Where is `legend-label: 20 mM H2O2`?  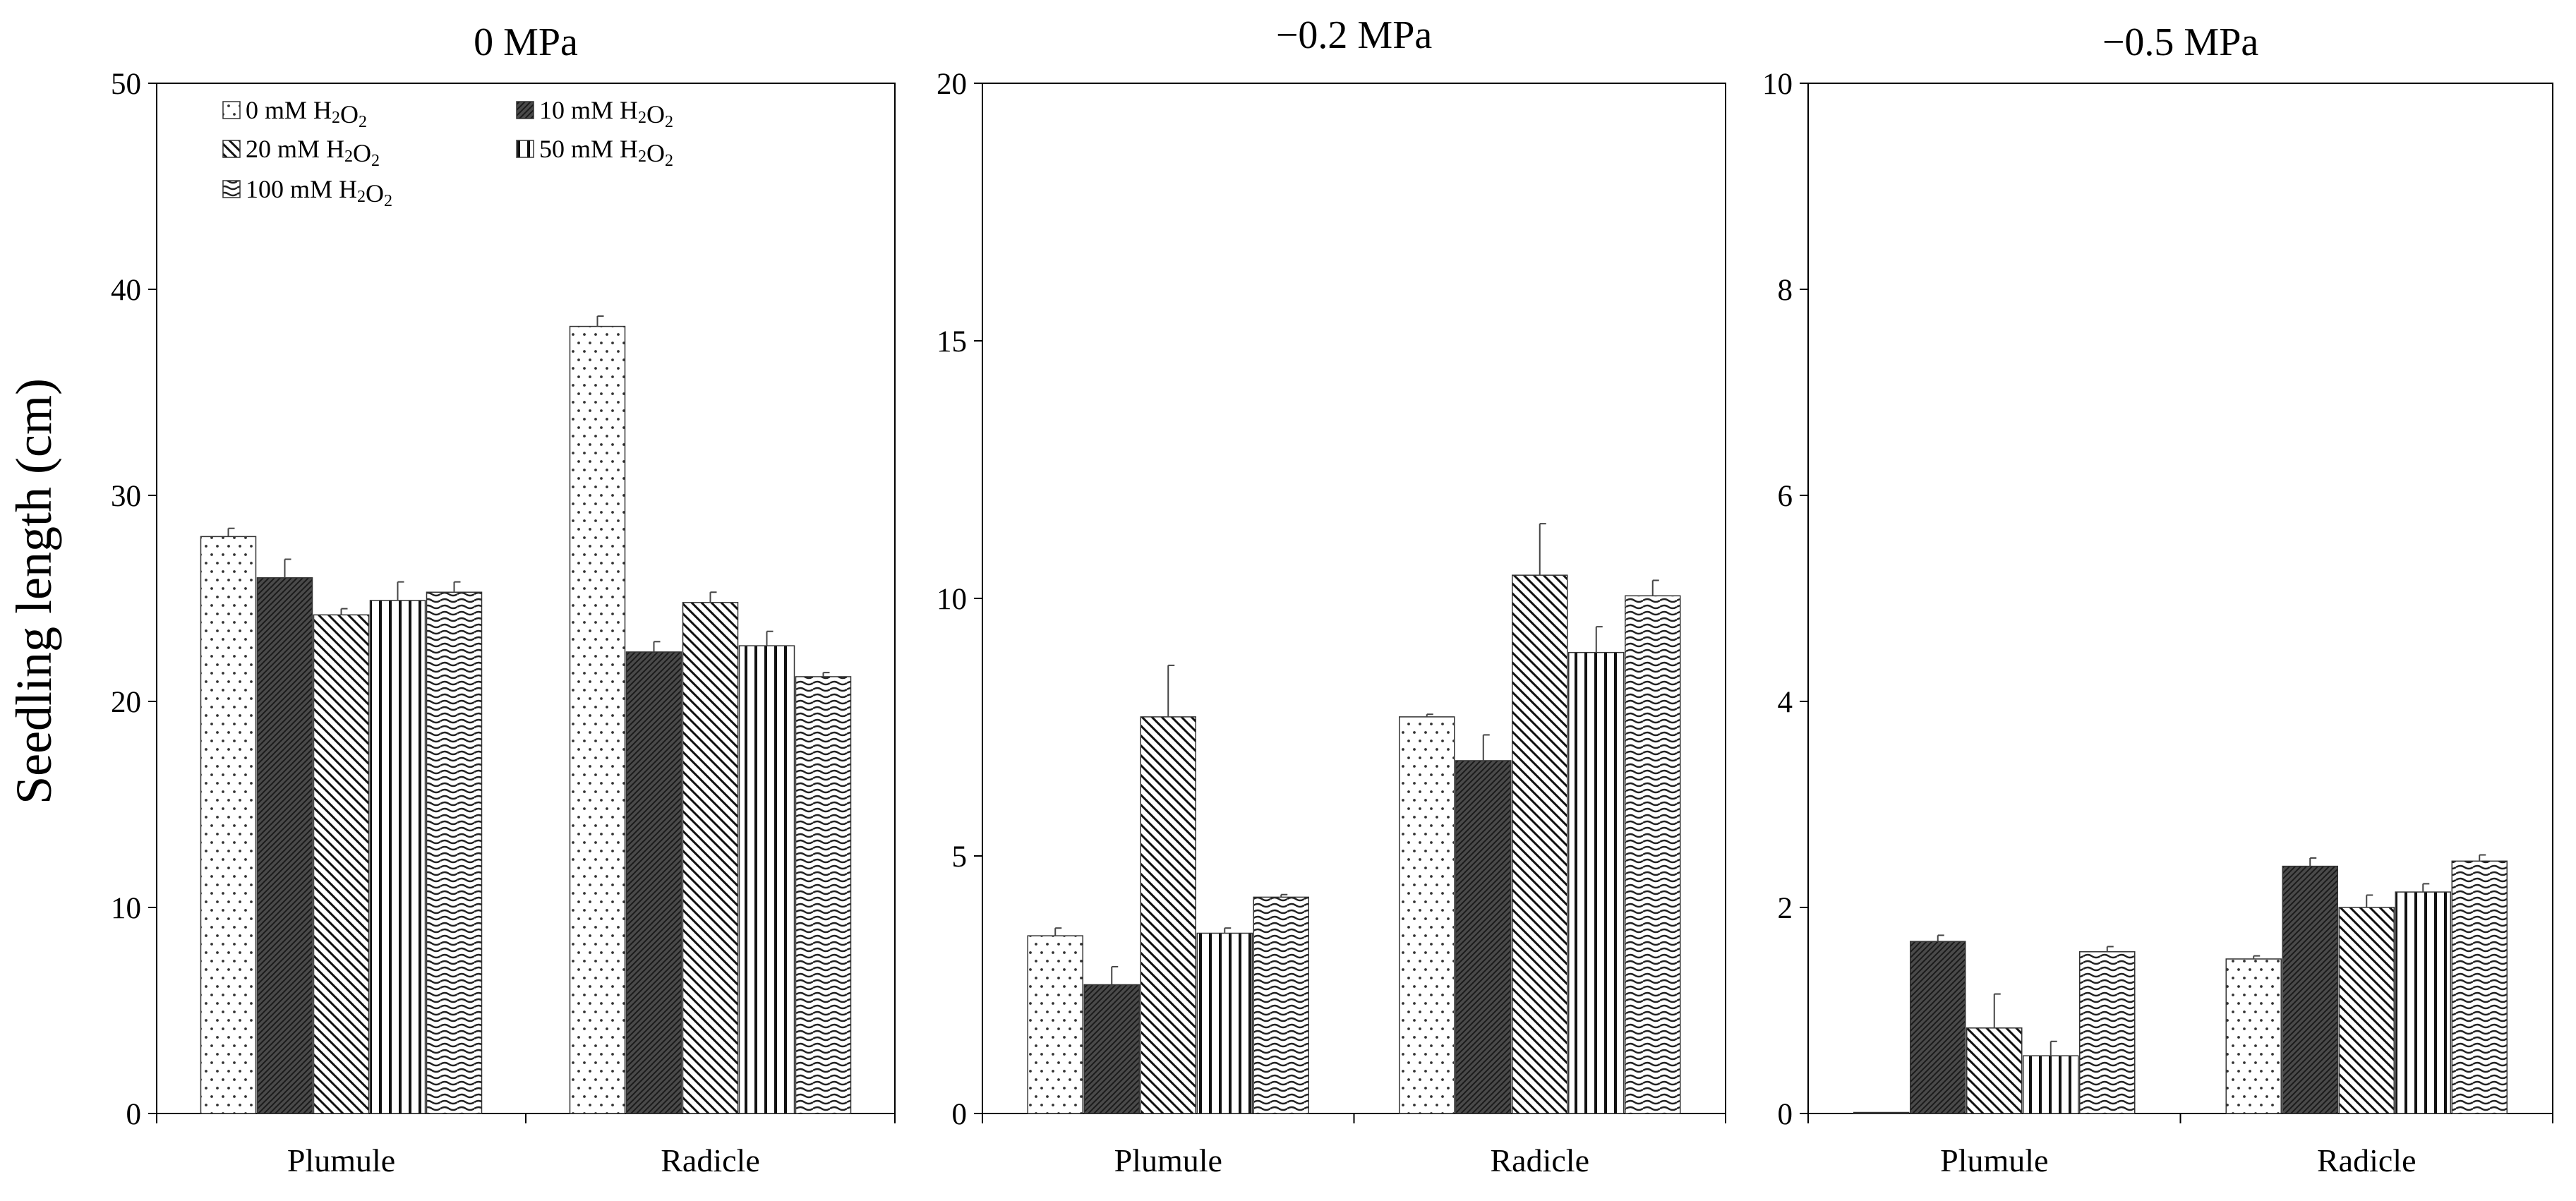
legend-label: 20 mM H2O2 is located at coordinates (313, 152).